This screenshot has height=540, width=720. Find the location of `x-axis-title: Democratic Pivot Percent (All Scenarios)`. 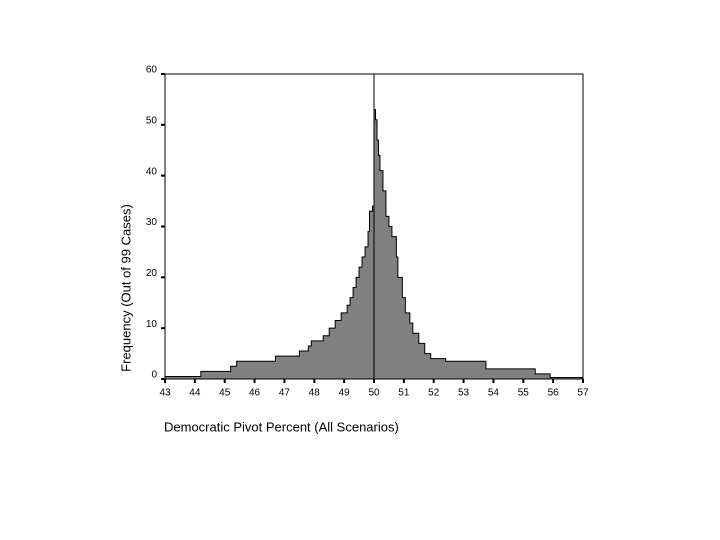

x-axis-title: Democratic Pivot Percent (All Scenarios) is located at coordinates (281, 426).